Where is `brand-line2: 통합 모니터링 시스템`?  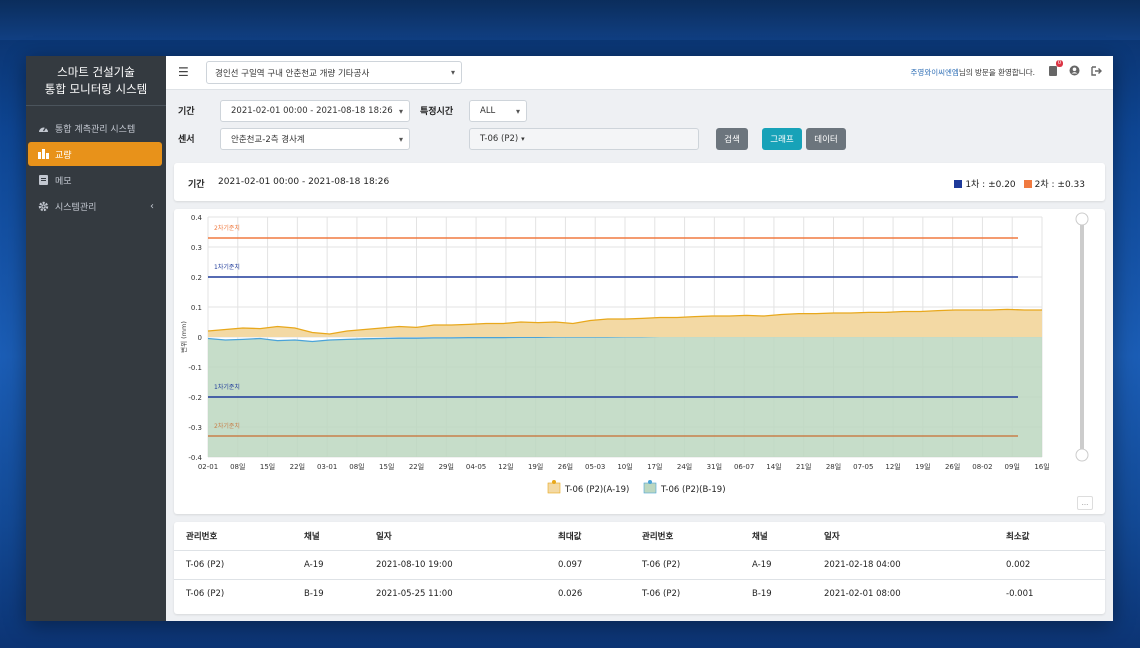 brand-line2: 통합 모니터링 시스템 is located at coordinates (96, 88).